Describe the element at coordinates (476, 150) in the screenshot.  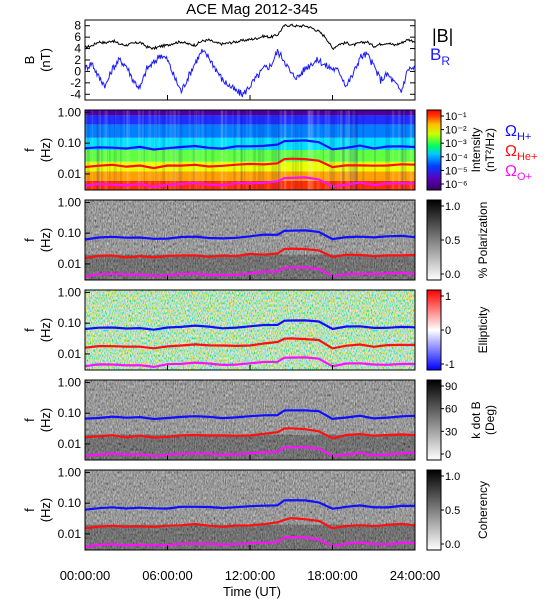
I see `colorbar-label: Intensity` at that location.